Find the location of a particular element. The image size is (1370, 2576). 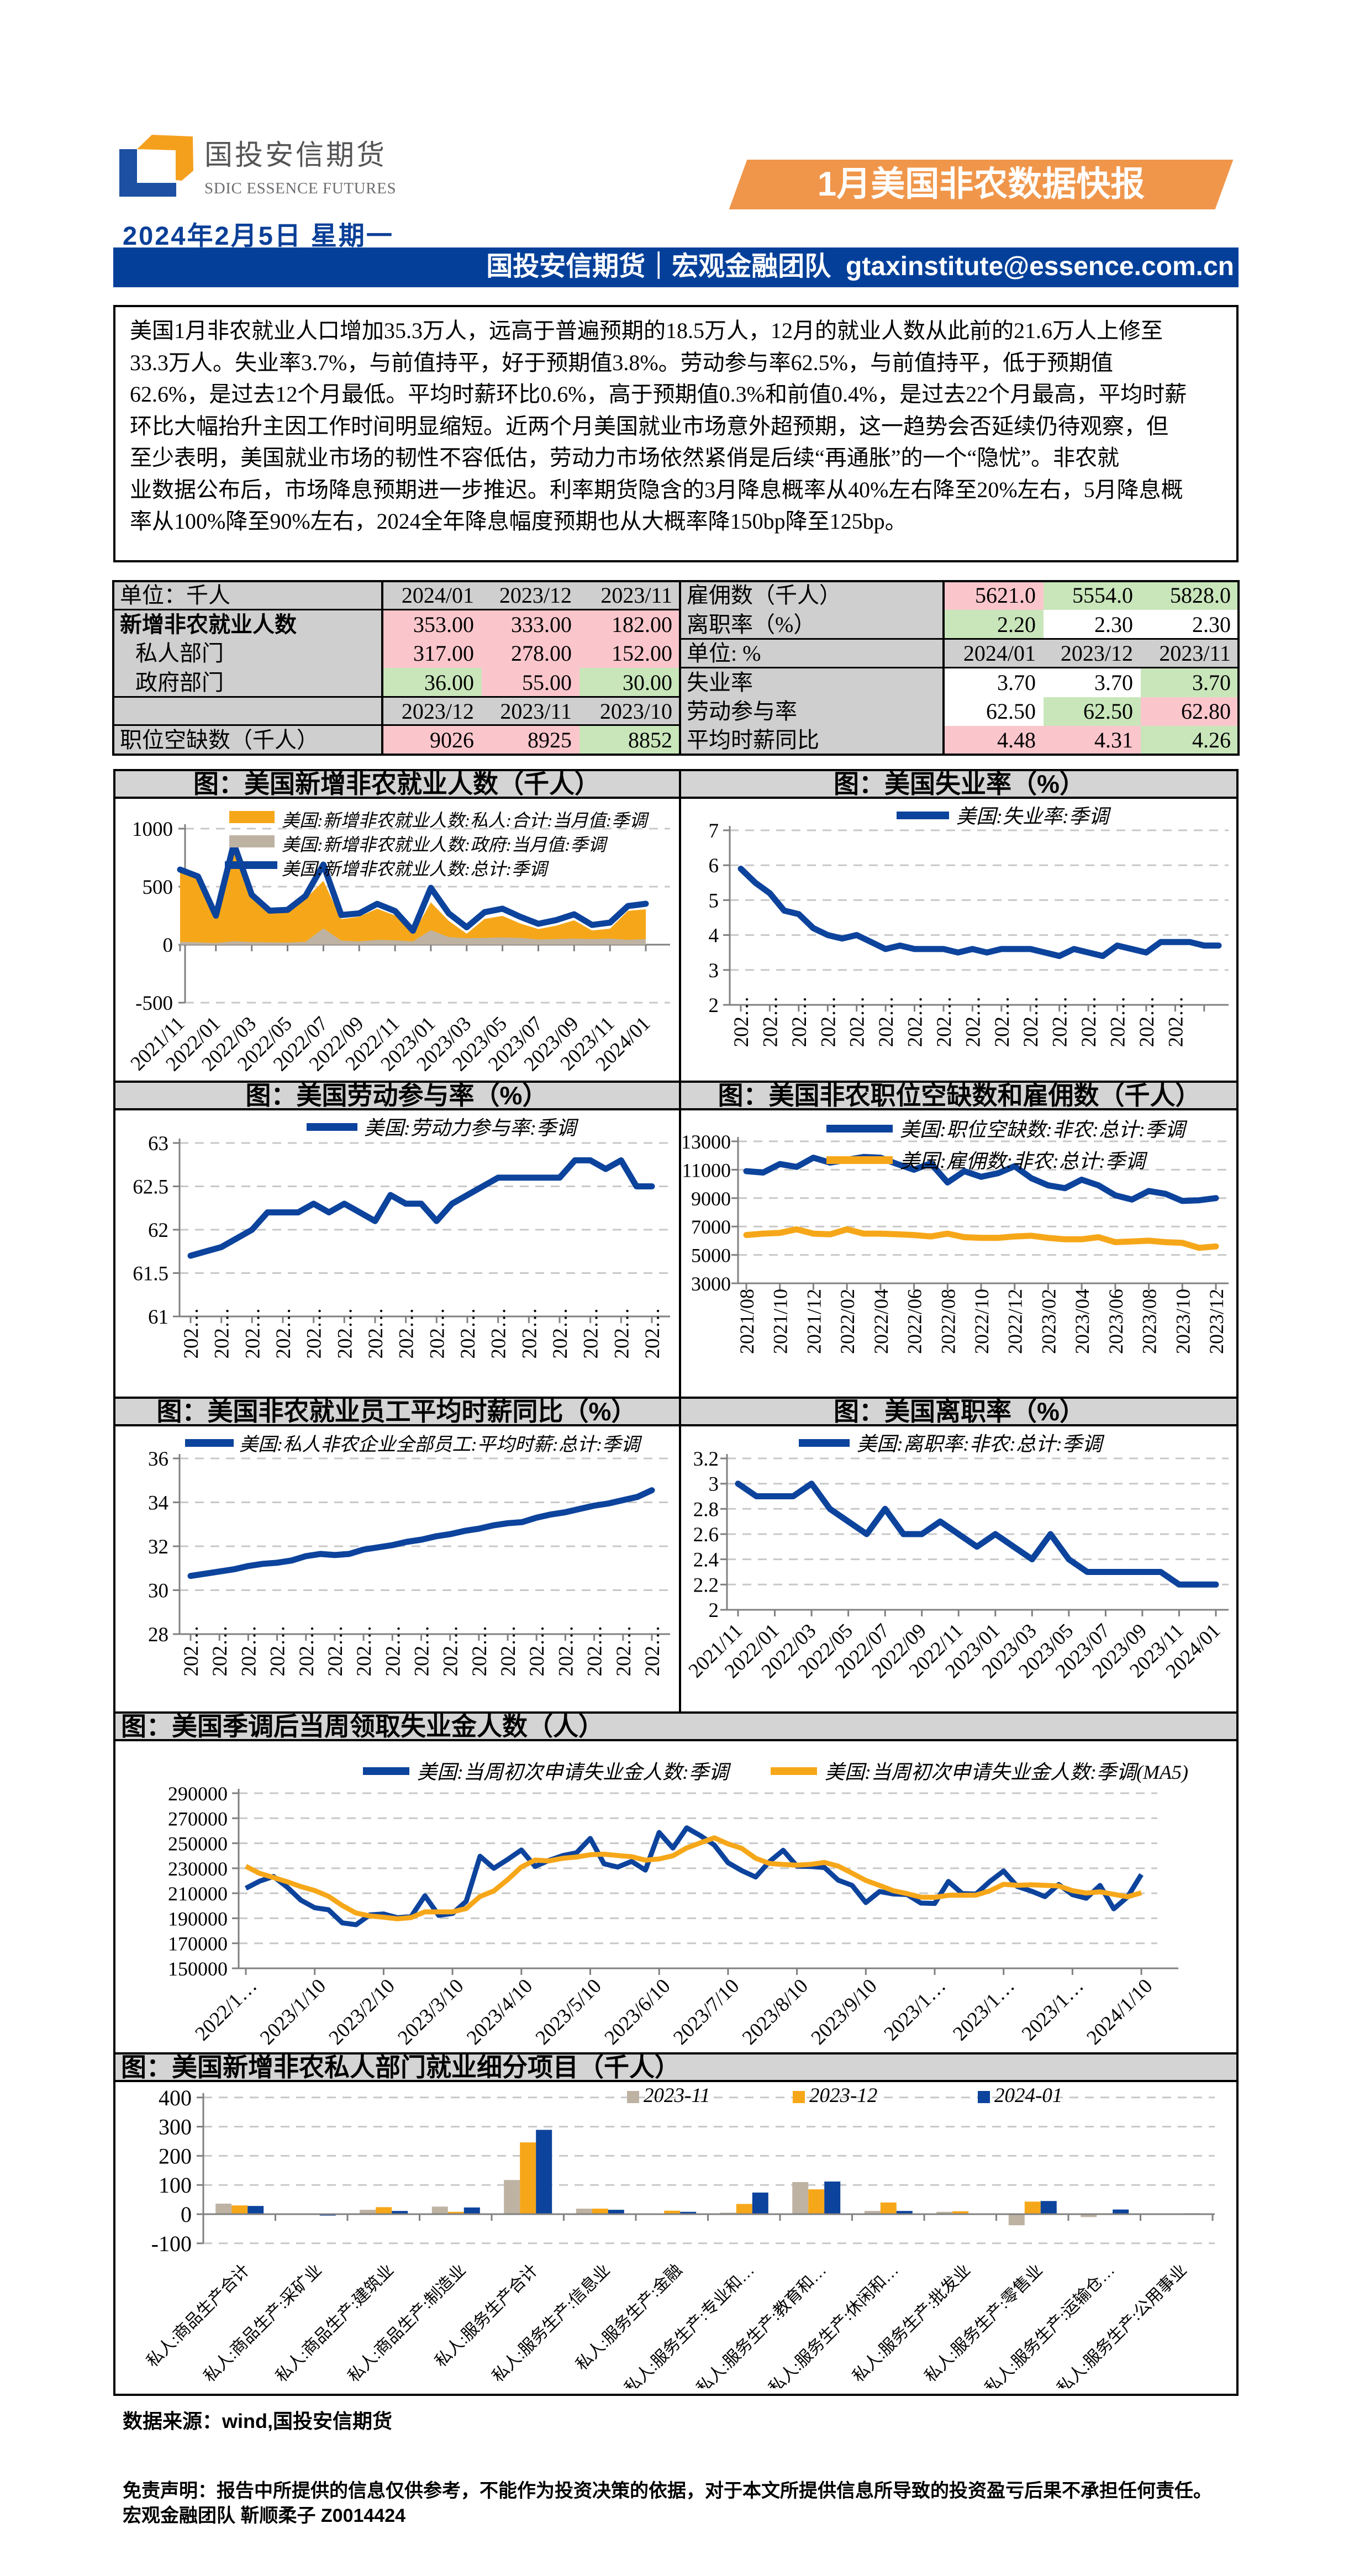

svg-text: 300 is located at coordinates (175, 2127).